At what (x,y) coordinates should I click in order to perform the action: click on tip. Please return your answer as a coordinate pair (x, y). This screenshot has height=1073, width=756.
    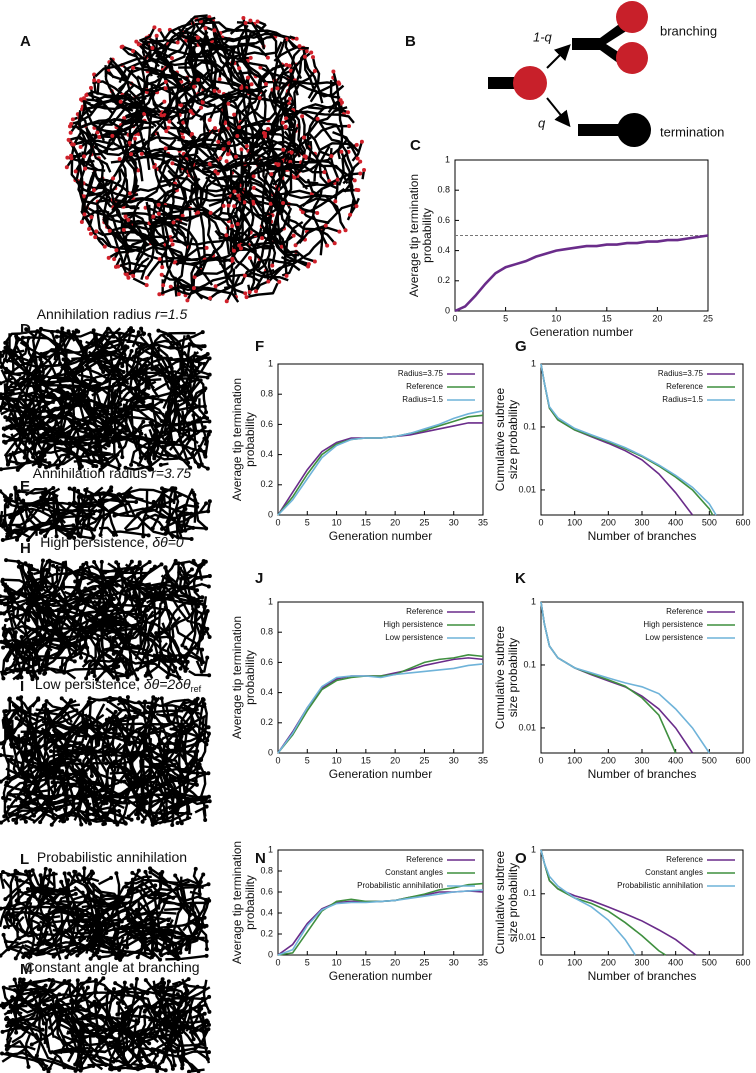
    Looking at the image, I should click on (632, 58).